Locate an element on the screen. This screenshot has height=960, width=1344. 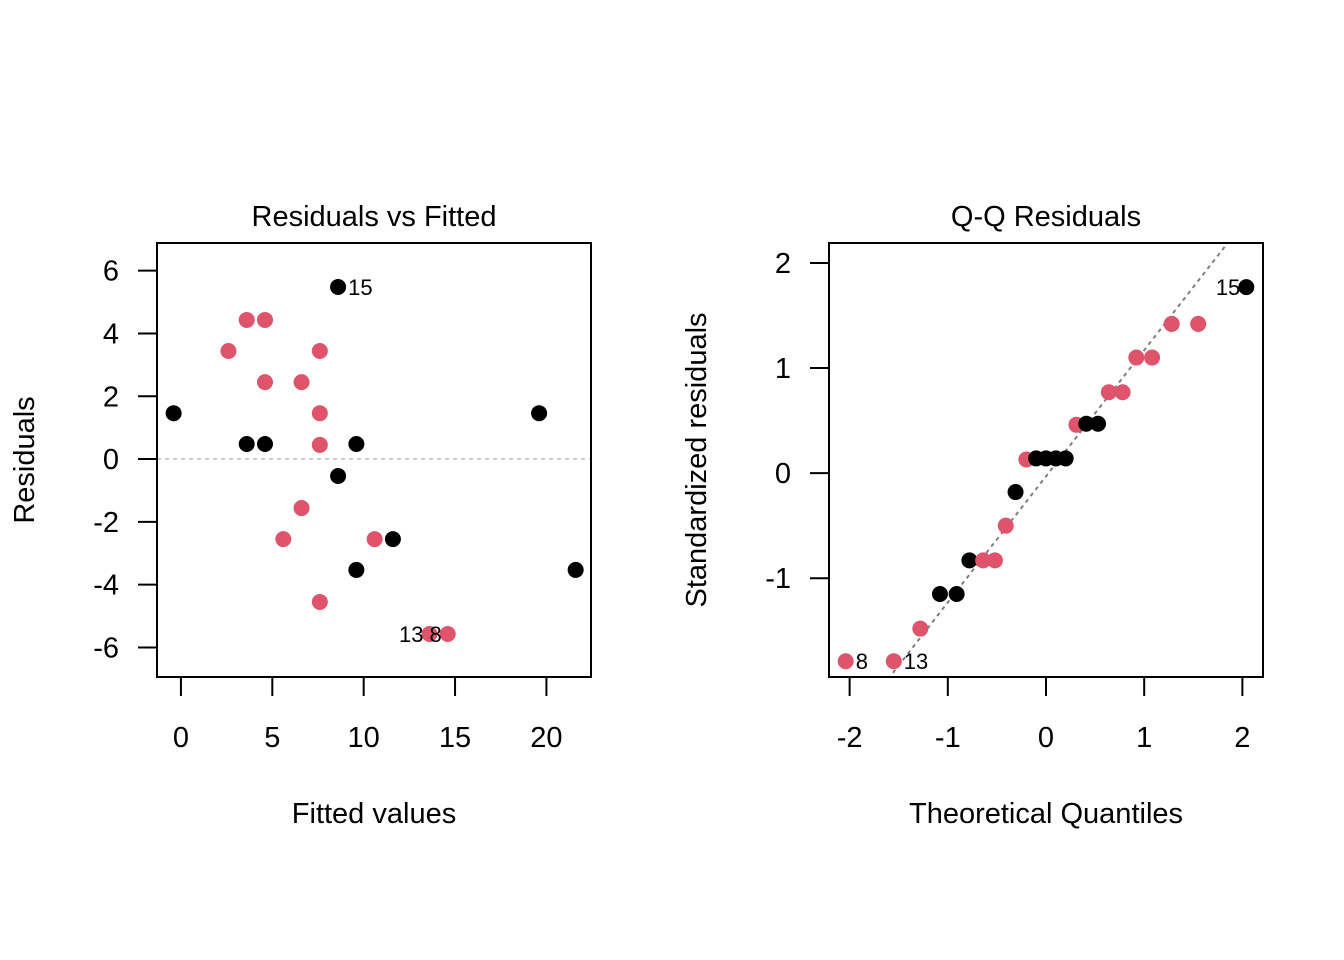
x-tick-label: -1 is located at coordinates (948, 738).